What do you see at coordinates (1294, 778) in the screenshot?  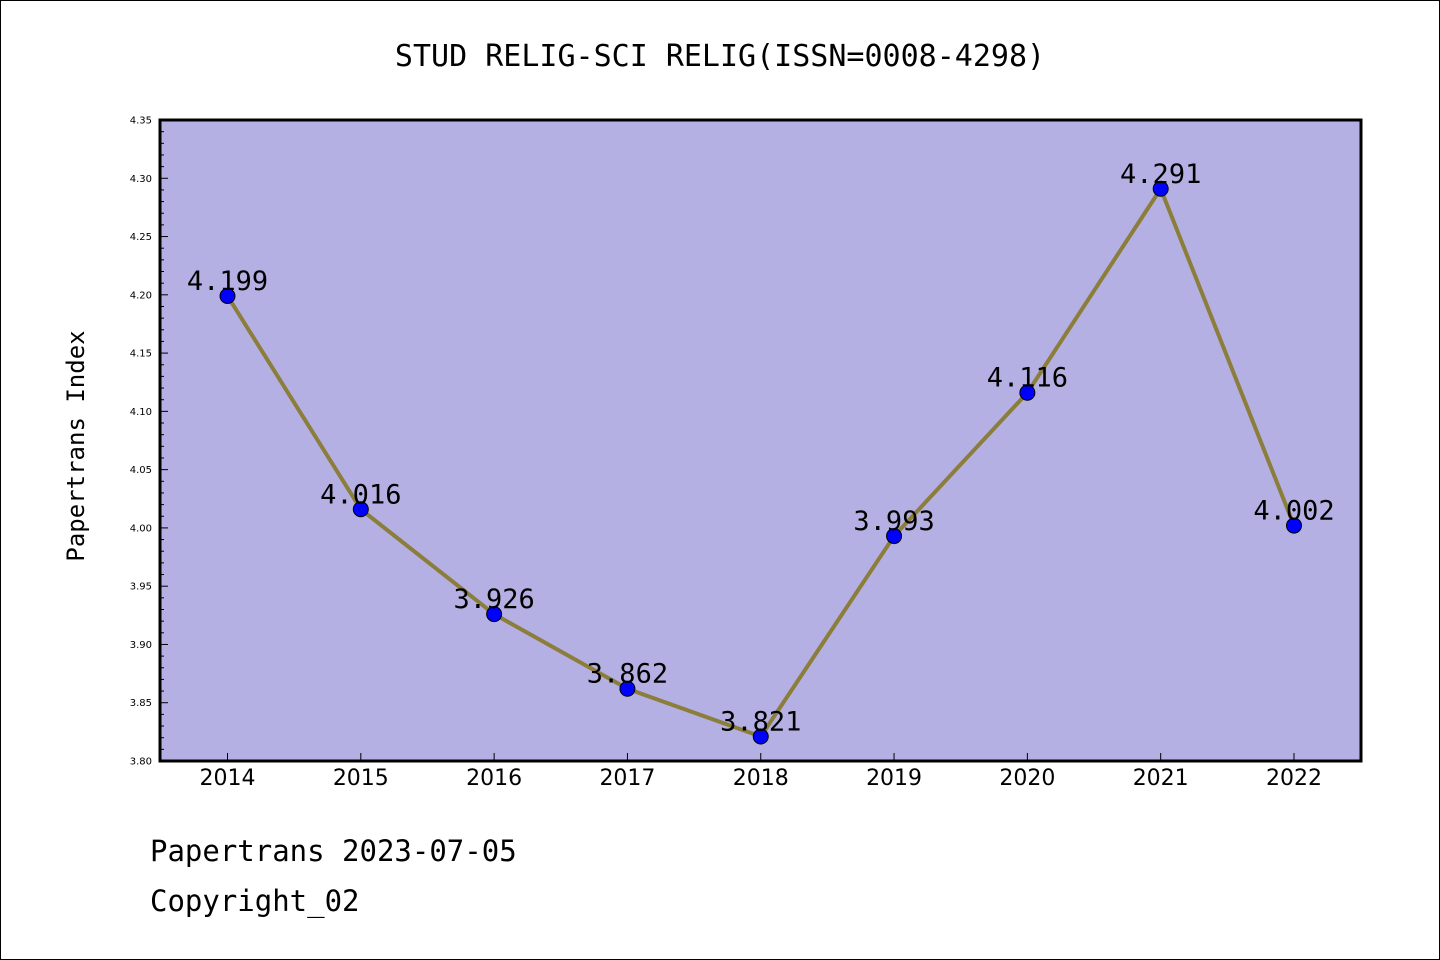 I see `x-tick-label: 2022` at bounding box center [1294, 778].